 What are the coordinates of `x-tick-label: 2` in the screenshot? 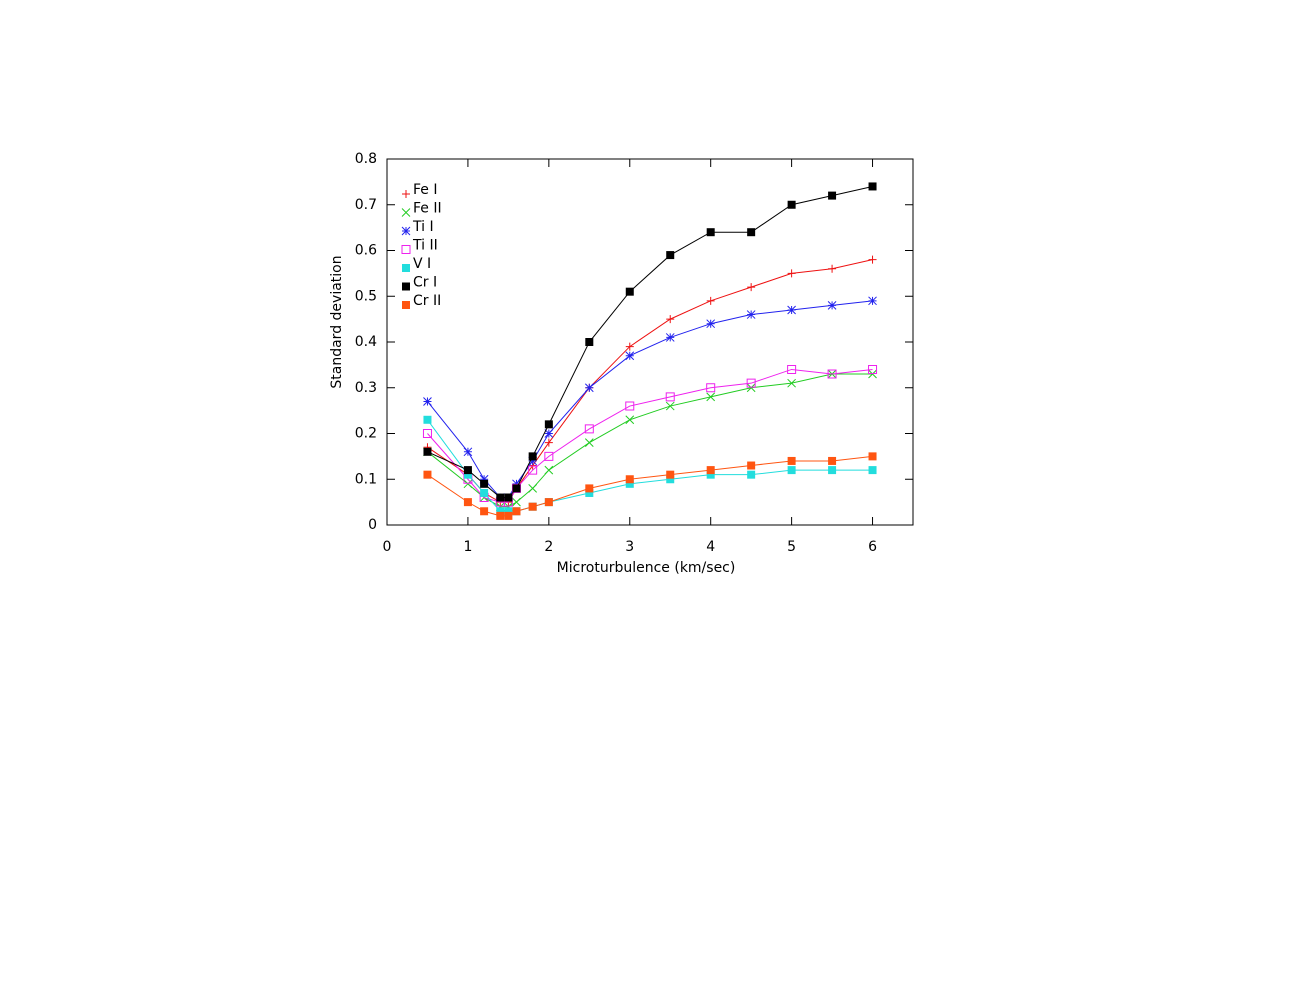 It's located at (548, 547).